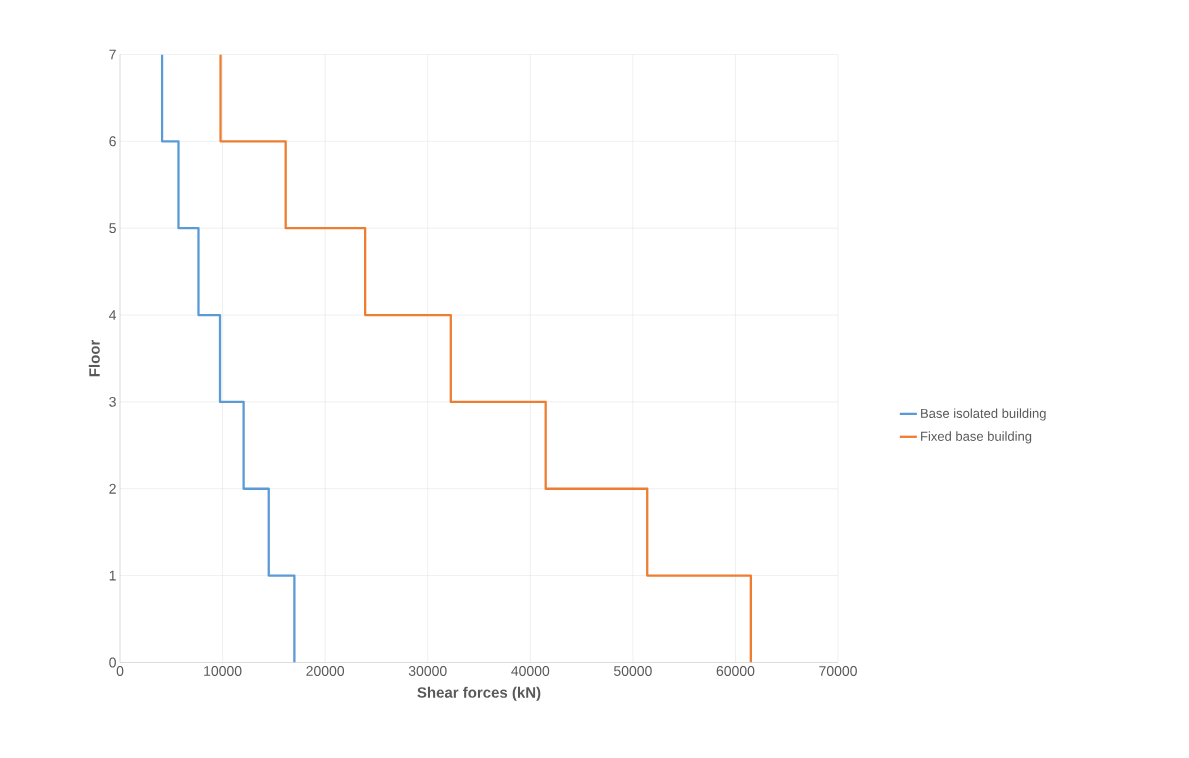  Describe the element at coordinates (112, 662) in the screenshot. I see `y-tick-label: 0` at that location.